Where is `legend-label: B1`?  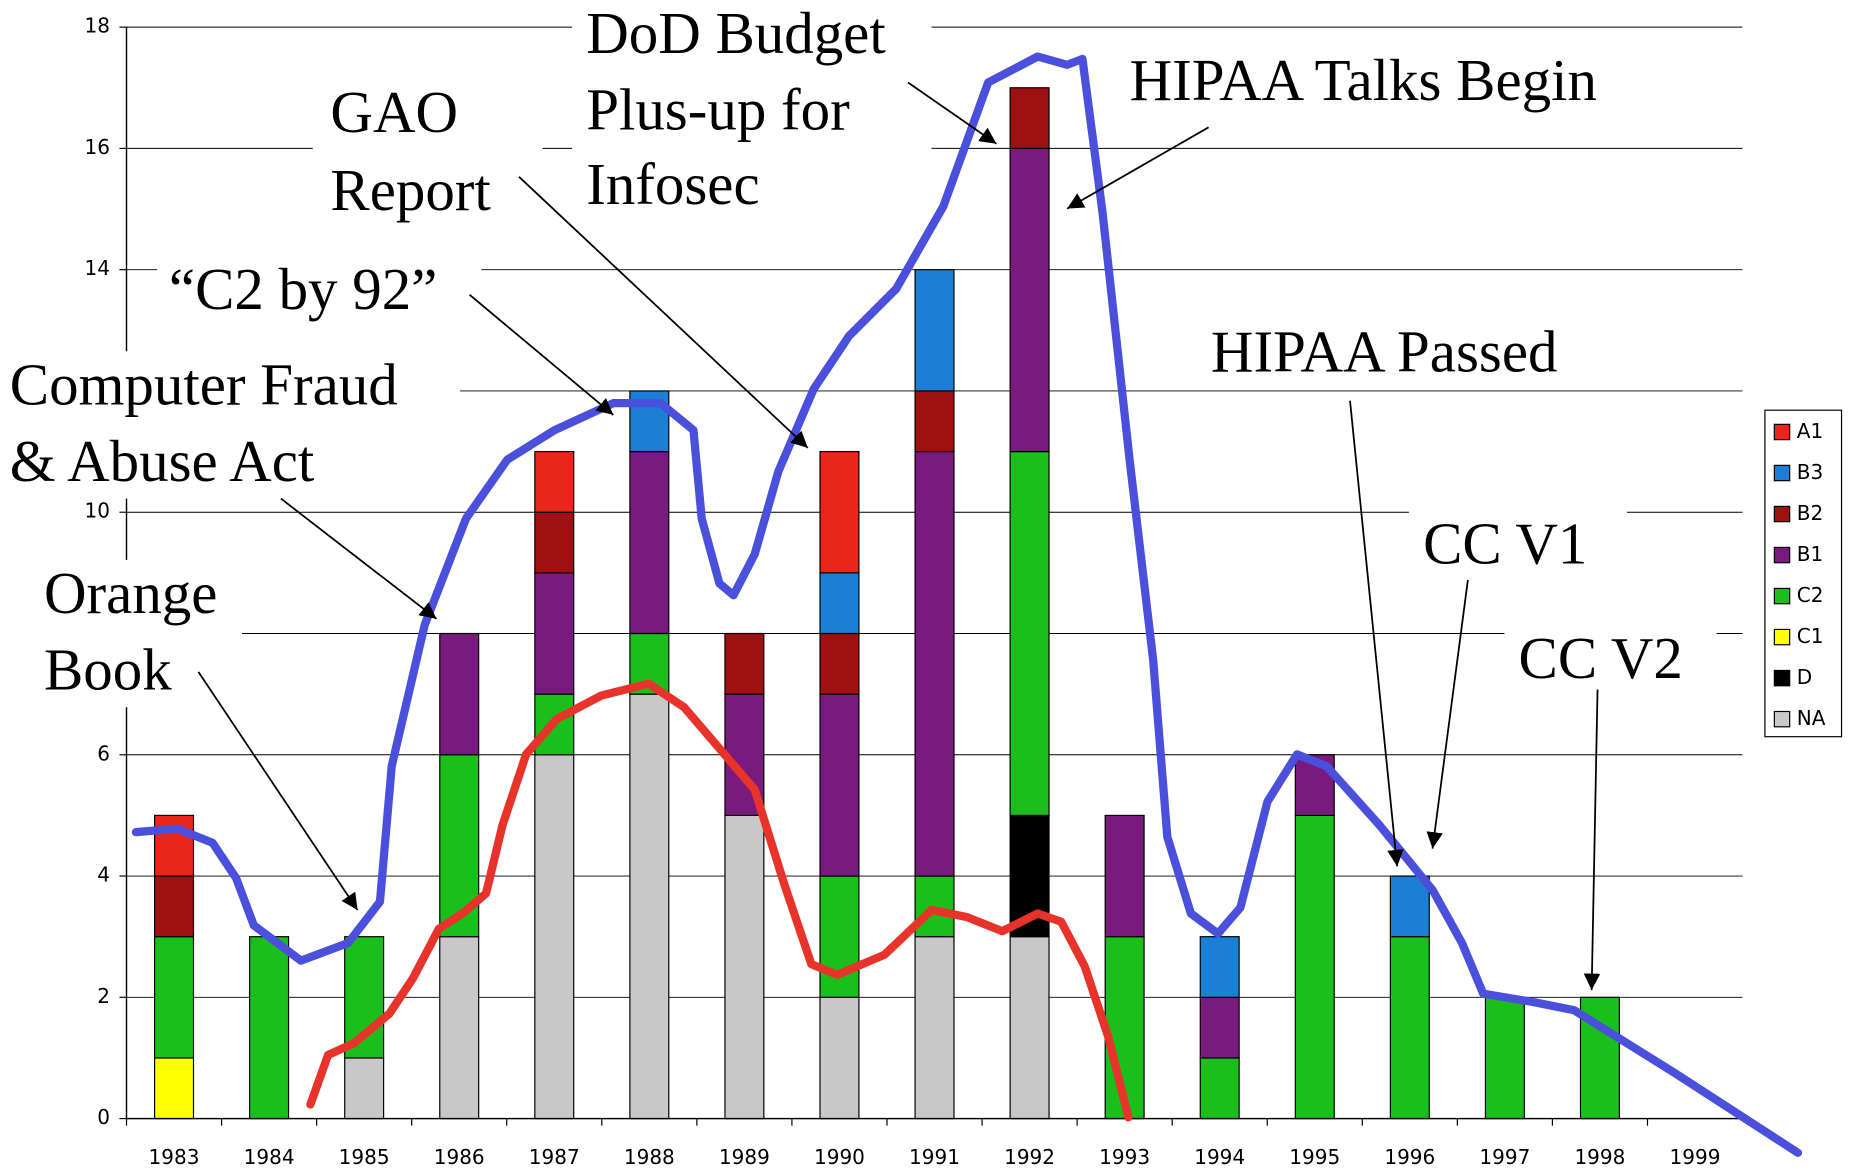
legend-label: B1 is located at coordinates (1810, 554).